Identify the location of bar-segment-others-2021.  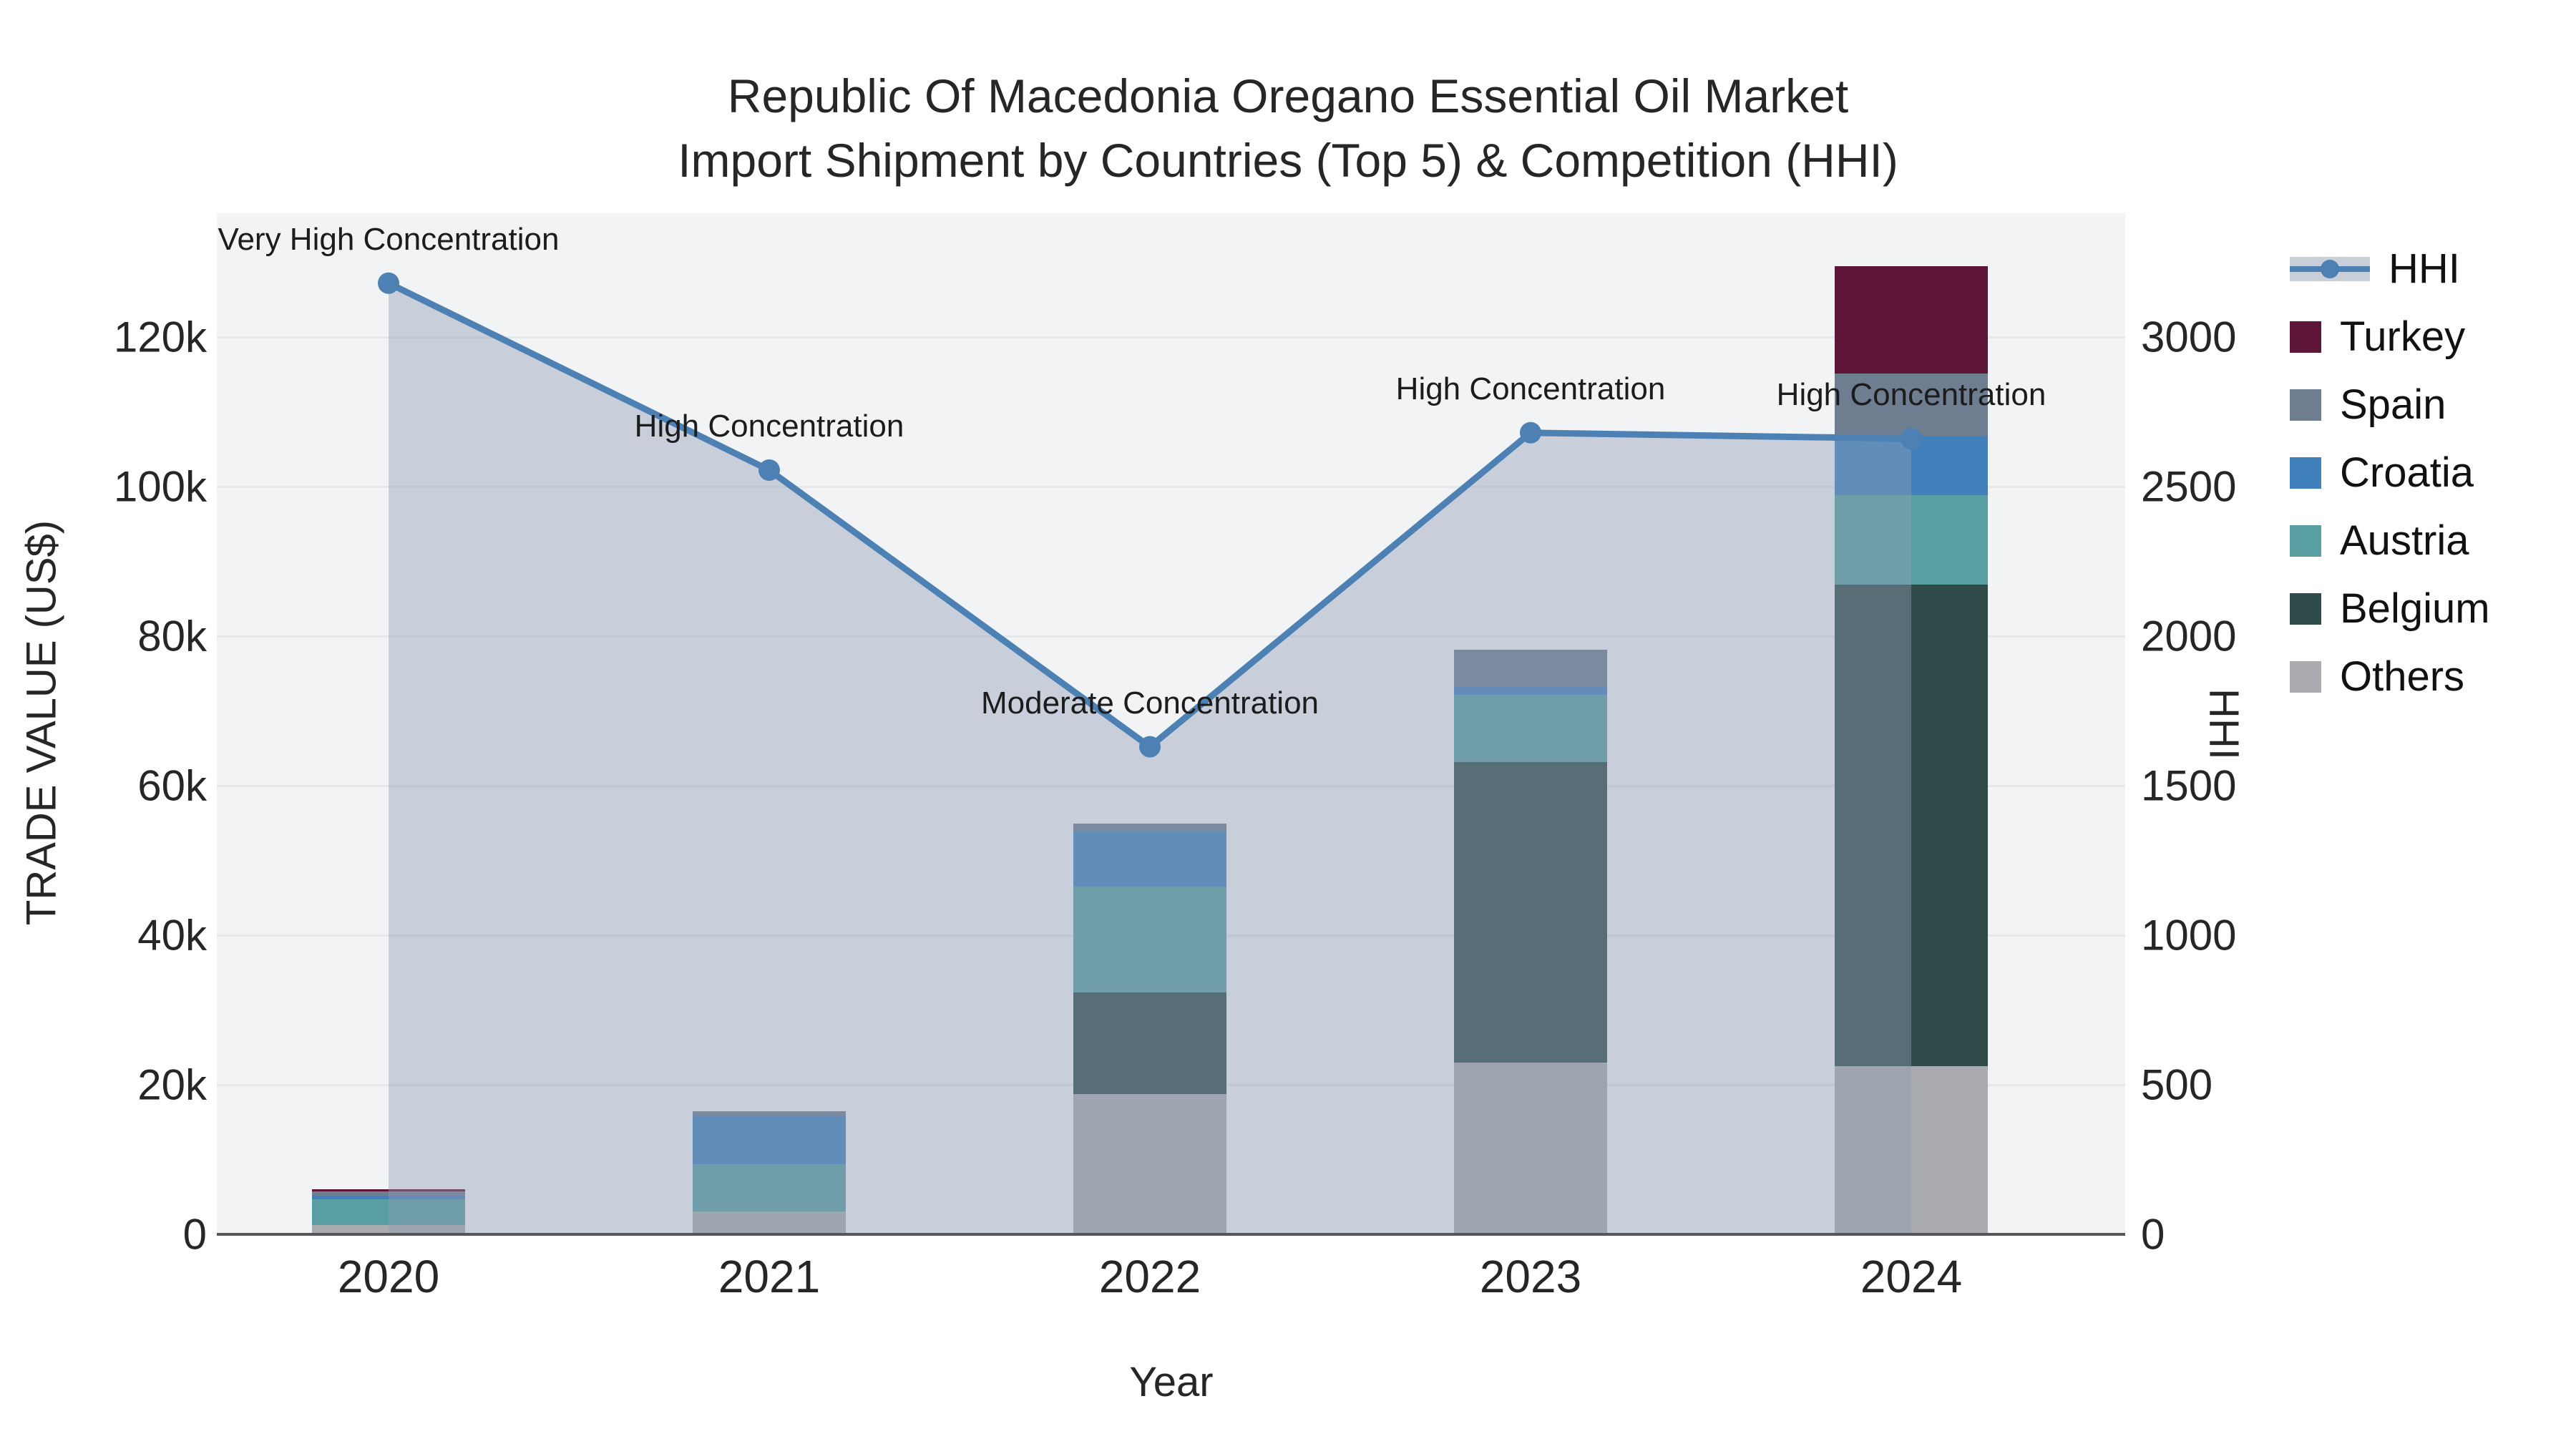
(769, 1222).